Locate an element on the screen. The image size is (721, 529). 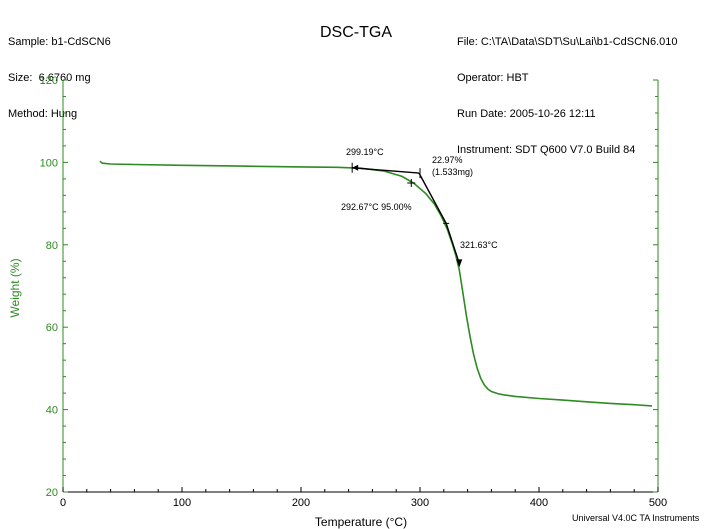
y-tick-label: 20 is located at coordinates (52, 493).